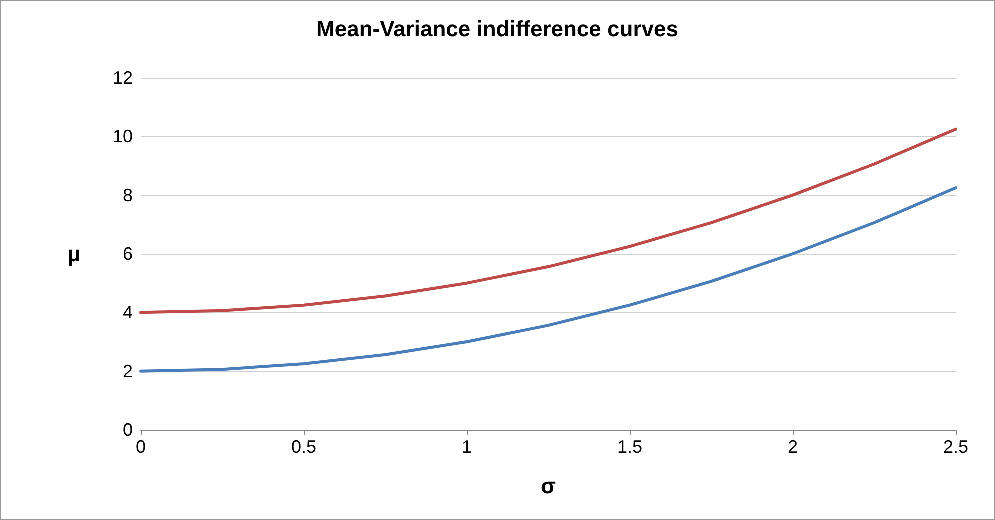 The height and width of the screenshot is (520, 995). I want to click on y-tick-label: 6, so click(127, 254).